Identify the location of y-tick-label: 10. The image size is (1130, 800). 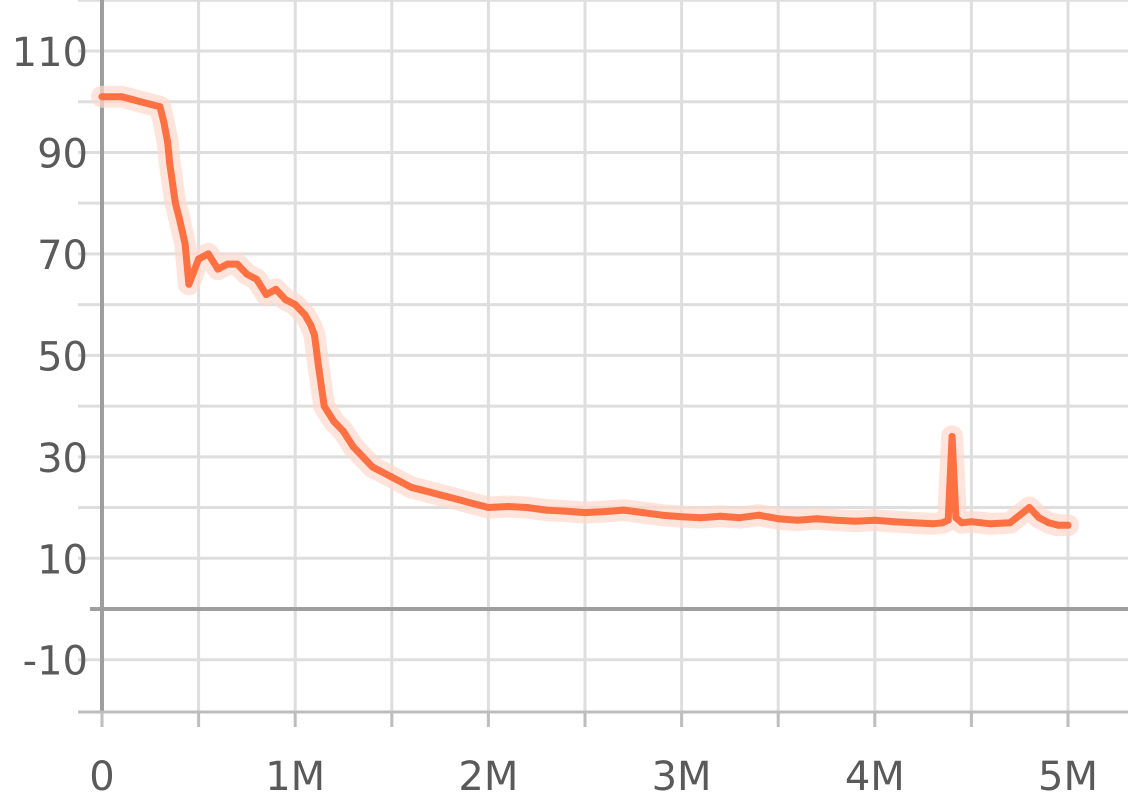
(62, 560).